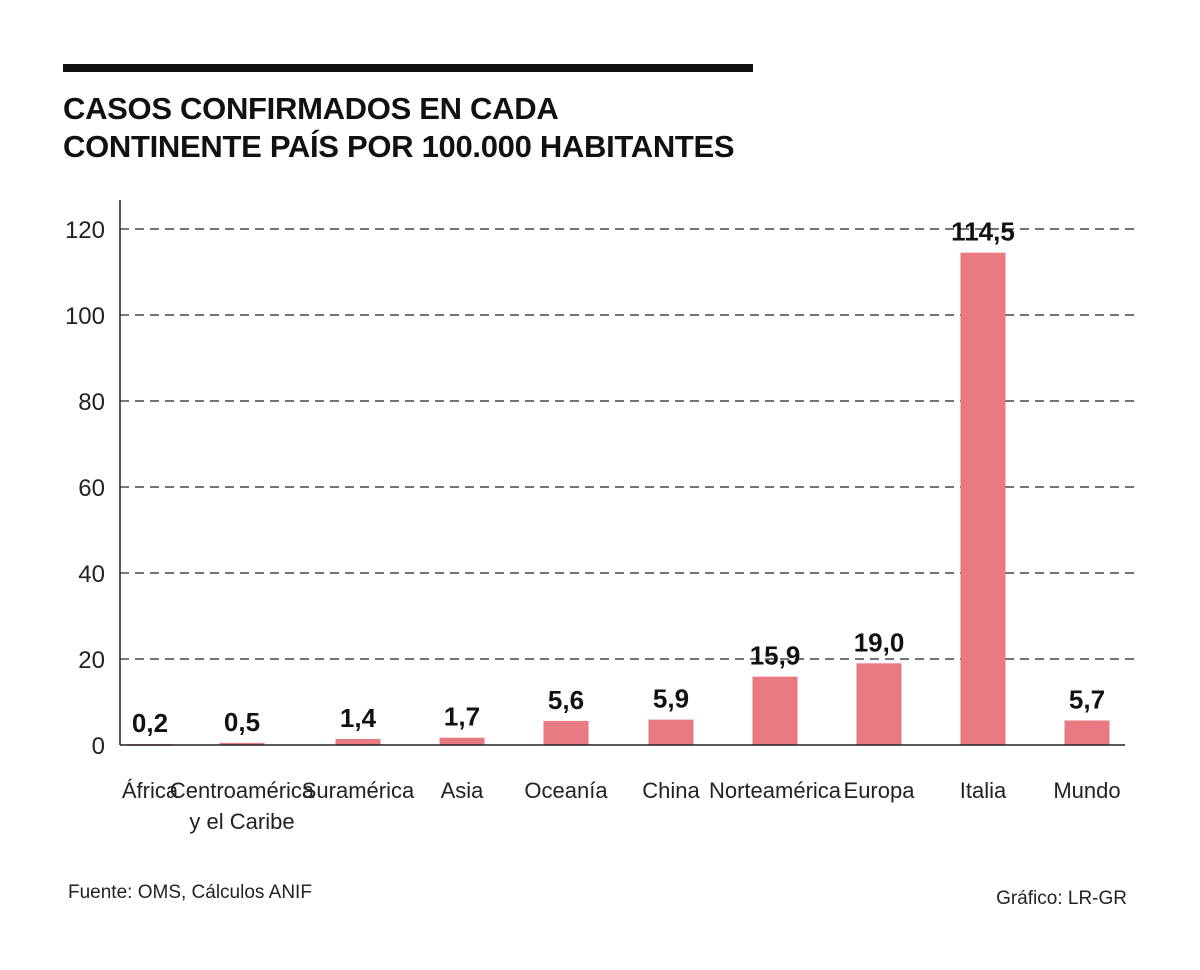 The height and width of the screenshot is (970, 1200). Describe the element at coordinates (566, 700) in the screenshot. I see `data-label: 5,6` at that location.